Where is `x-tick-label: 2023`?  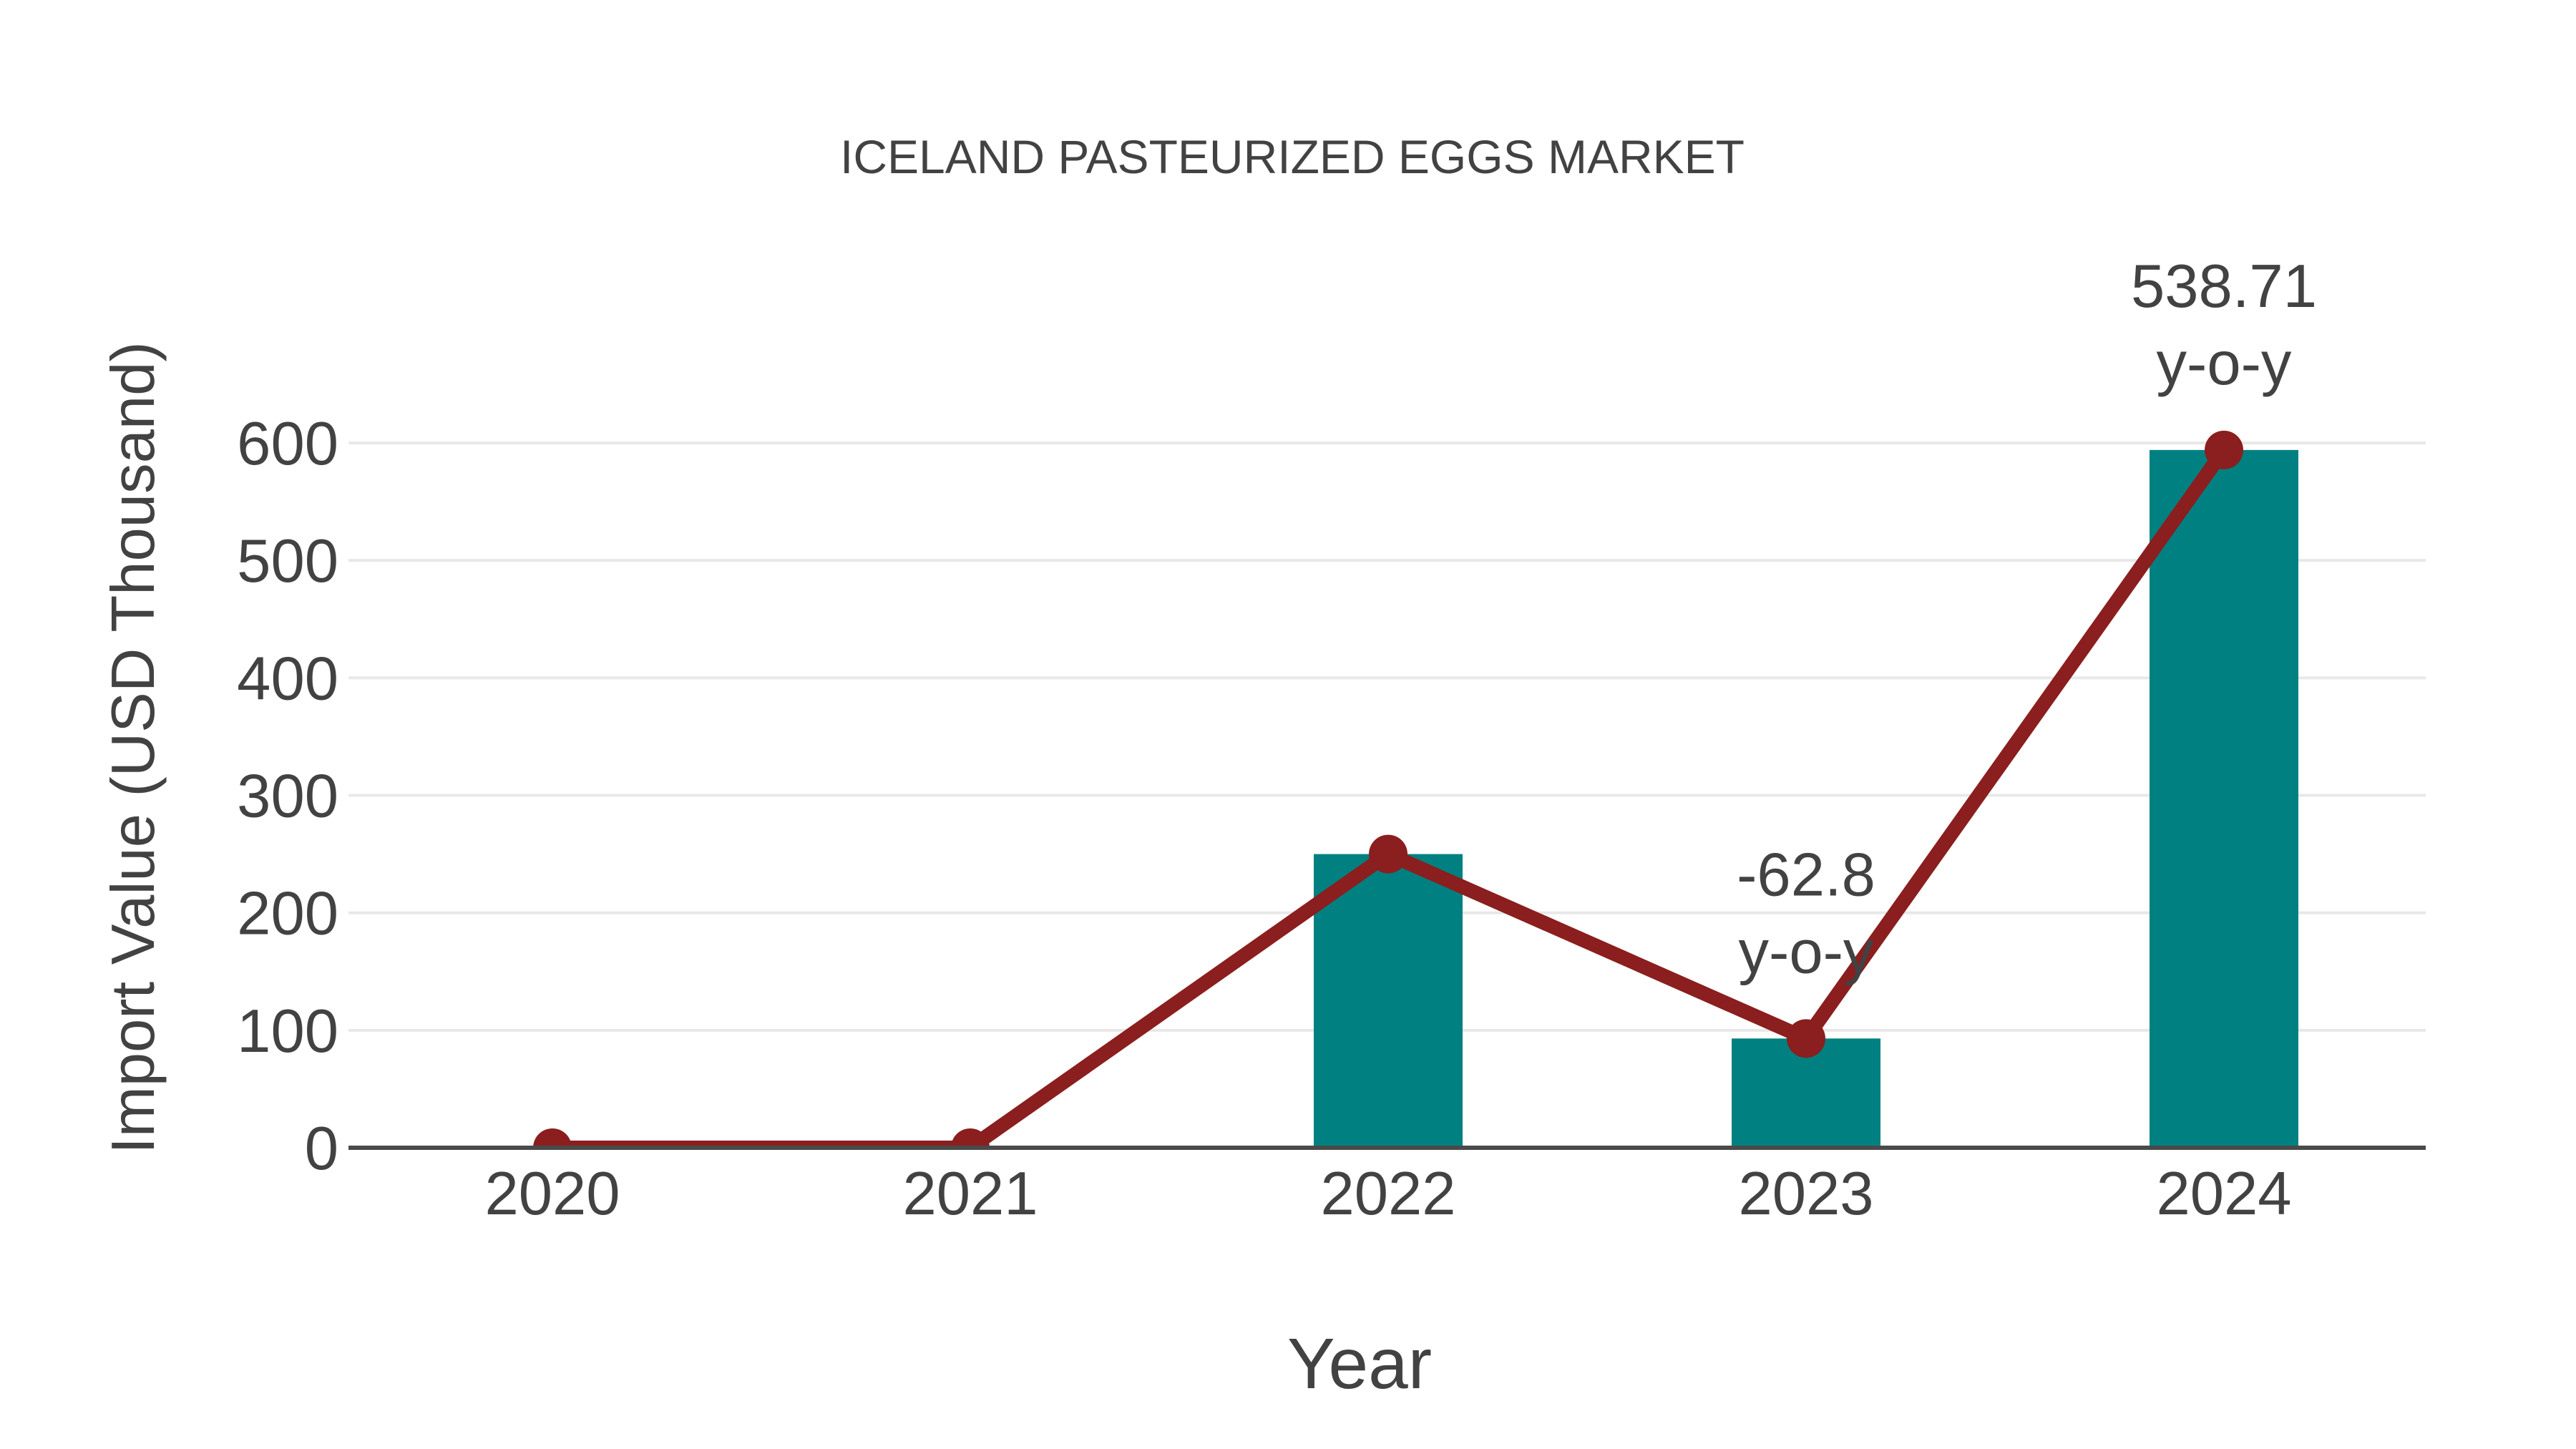 x-tick-label: 2023 is located at coordinates (1805, 1194).